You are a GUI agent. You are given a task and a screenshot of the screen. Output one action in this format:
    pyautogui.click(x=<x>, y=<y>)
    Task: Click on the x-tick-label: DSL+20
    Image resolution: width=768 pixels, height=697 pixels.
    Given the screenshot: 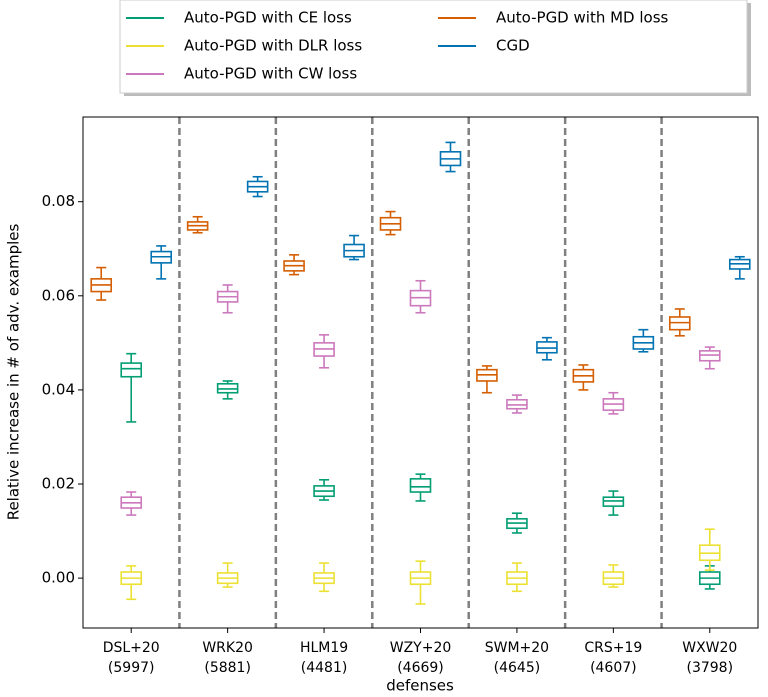 What is the action you would take?
    pyautogui.click(x=131, y=648)
    